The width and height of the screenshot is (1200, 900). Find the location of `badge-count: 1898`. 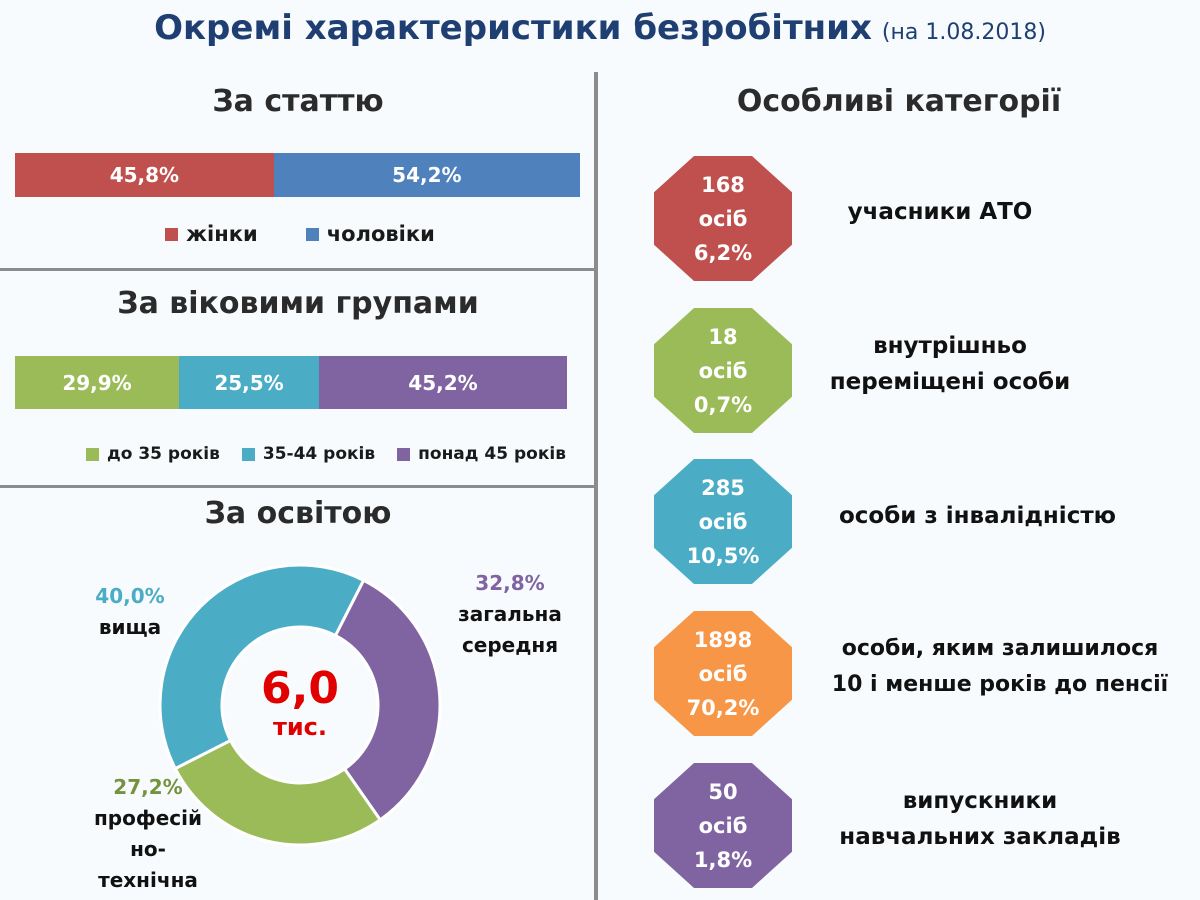

badge-count: 1898 is located at coordinates (723, 639).